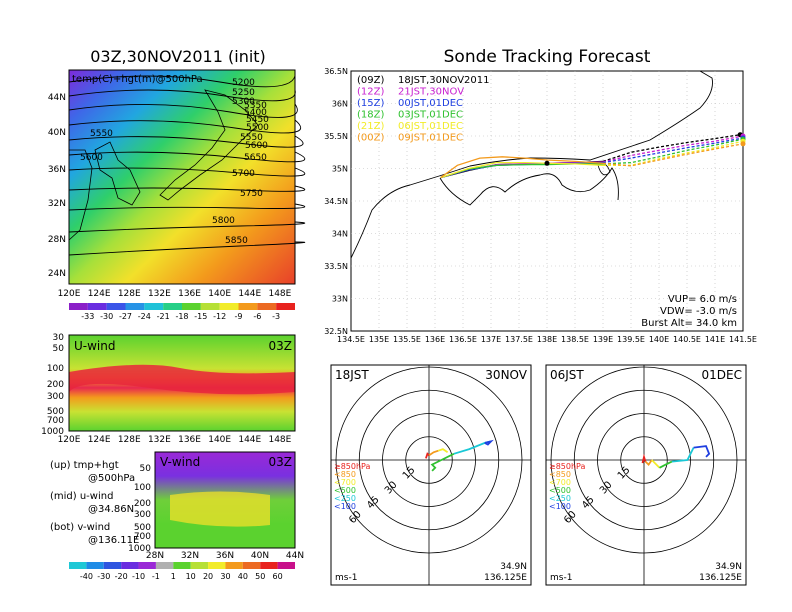 The height and width of the screenshot is (612, 792). What do you see at coordinates (55, 412) in the screenshot?
I see `pressure-tick-label: 500` at bounding box center [55, 412].